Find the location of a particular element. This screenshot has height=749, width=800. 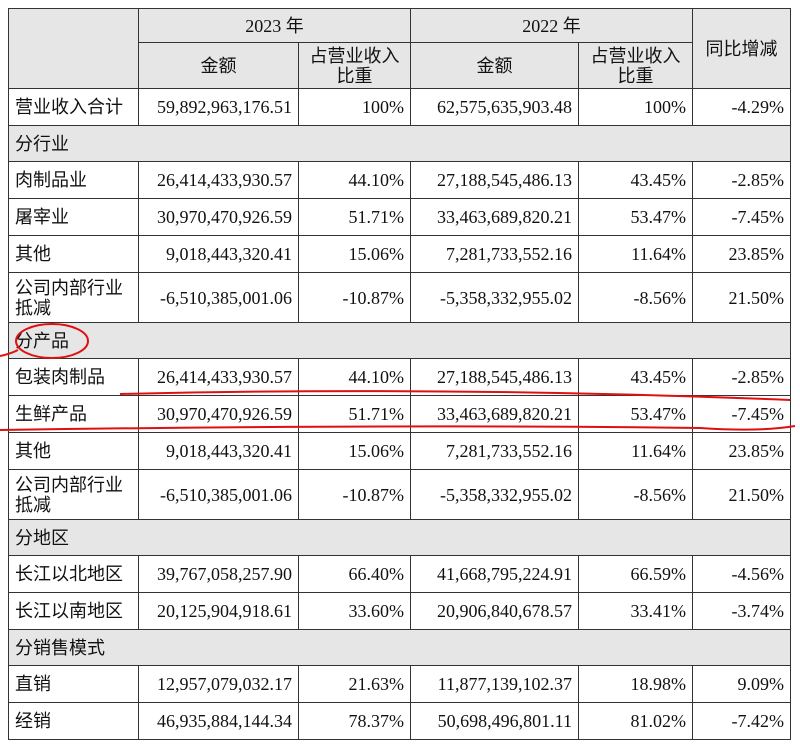

corner-cell is located at coordinates (73, 48).